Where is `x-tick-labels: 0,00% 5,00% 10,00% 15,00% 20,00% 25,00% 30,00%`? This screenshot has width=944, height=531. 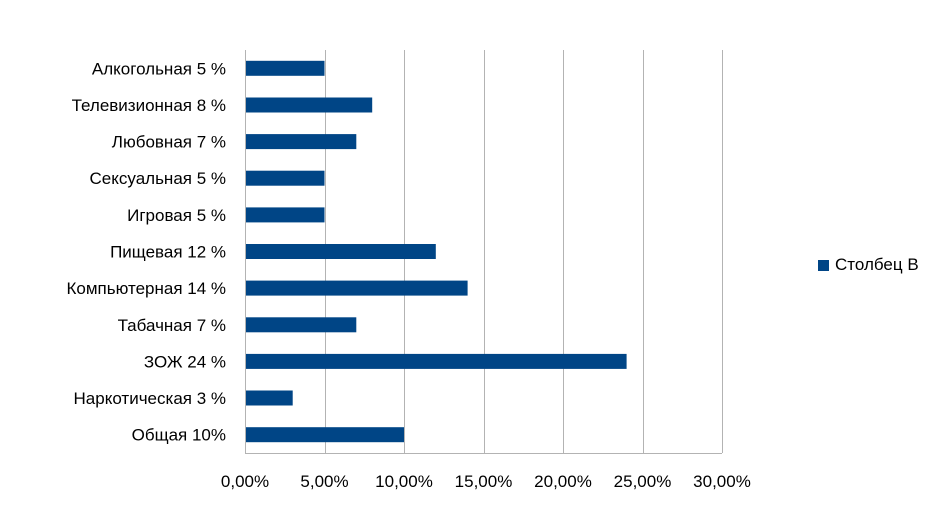
x-tick-labels: 0,00% 5,00% 10,00% 15,00% 20,00% 25,00% 30,00% is located at coordinates (486, 481).